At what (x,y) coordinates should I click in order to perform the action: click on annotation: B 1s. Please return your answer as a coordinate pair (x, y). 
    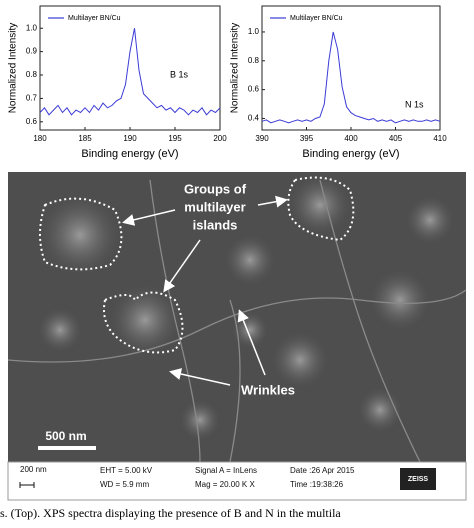
    Looking at the image, I should click on (179, 74).